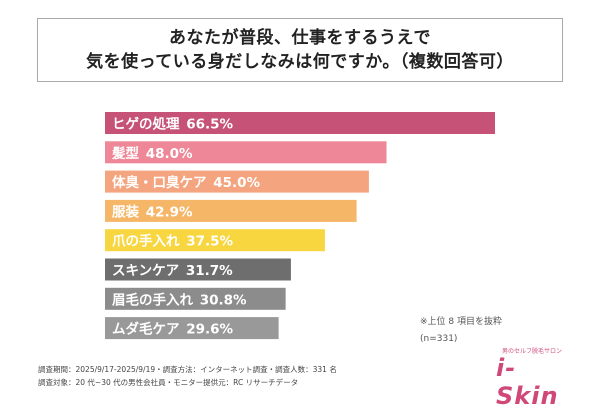 The width and height of the screenshot is (600, 410). What do you see at coordinates (207, 330) in the screenshot?
I see `value-label: 29.6%` at bounding box center [207, 330].